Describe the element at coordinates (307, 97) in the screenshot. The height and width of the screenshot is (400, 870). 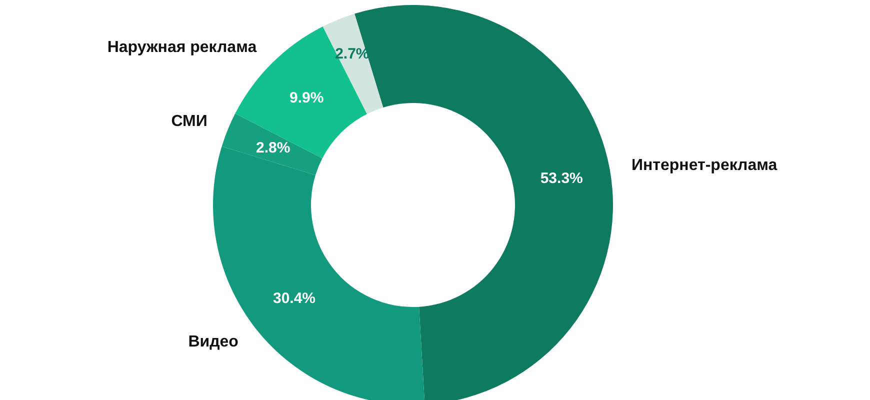
I see `data-label: 9.9%` at that location.